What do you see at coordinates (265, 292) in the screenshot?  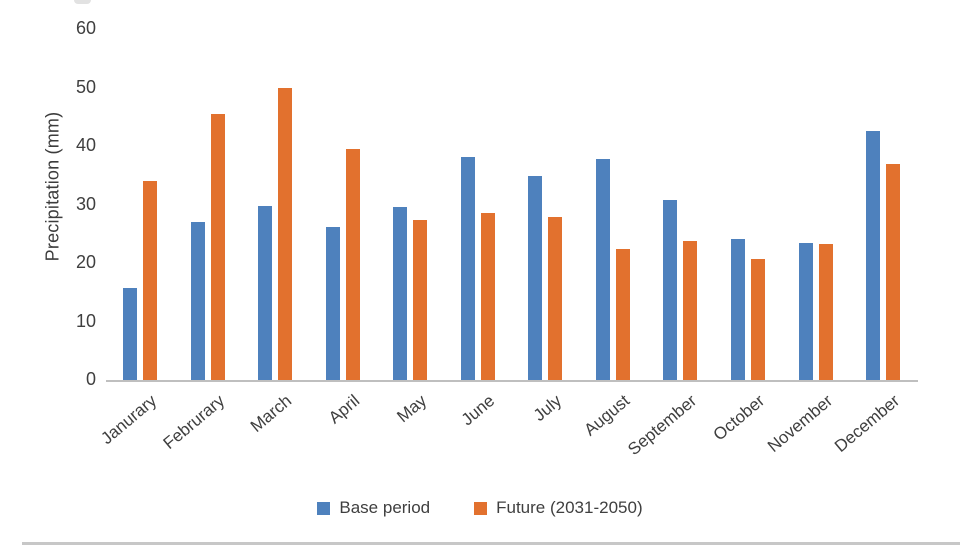 I see `bar-base-period-march` at bounding box center [265, 292].